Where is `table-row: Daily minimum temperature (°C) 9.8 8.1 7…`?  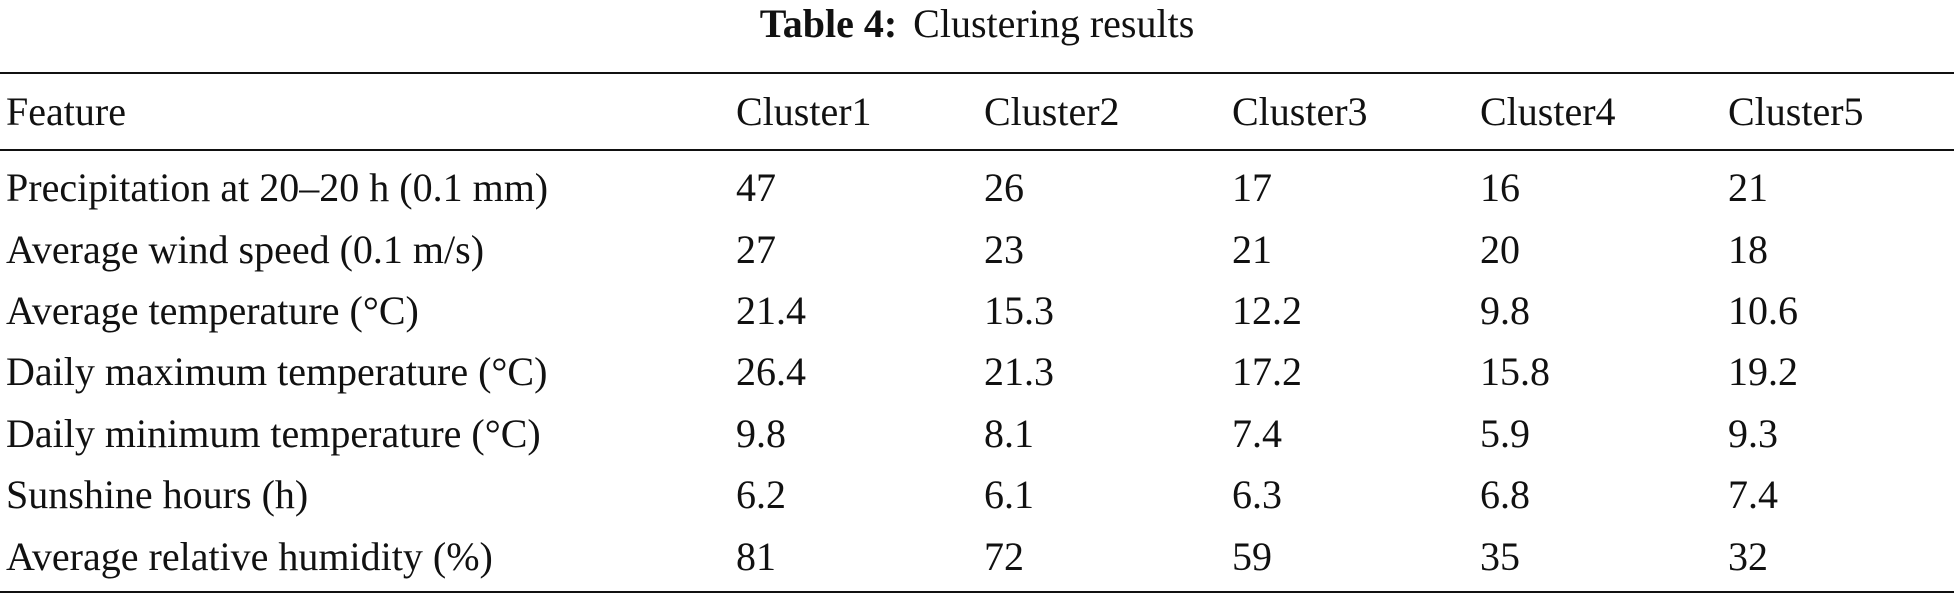 table-row: Daily minimum temperature (°C) 9.8 8.1 7… is located at coordinates (977, 433).